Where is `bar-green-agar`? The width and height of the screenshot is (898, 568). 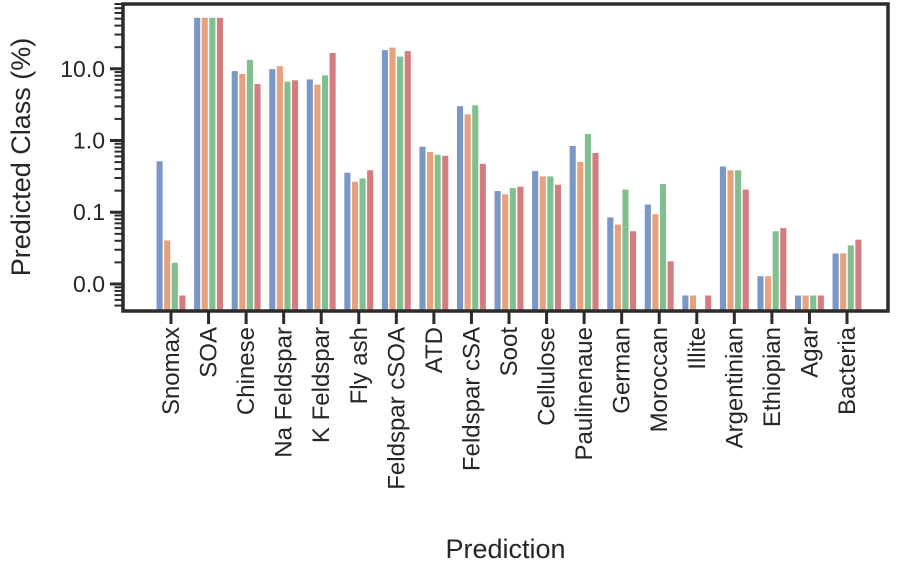
bar-green-agar is located at coordinates (813, 303).